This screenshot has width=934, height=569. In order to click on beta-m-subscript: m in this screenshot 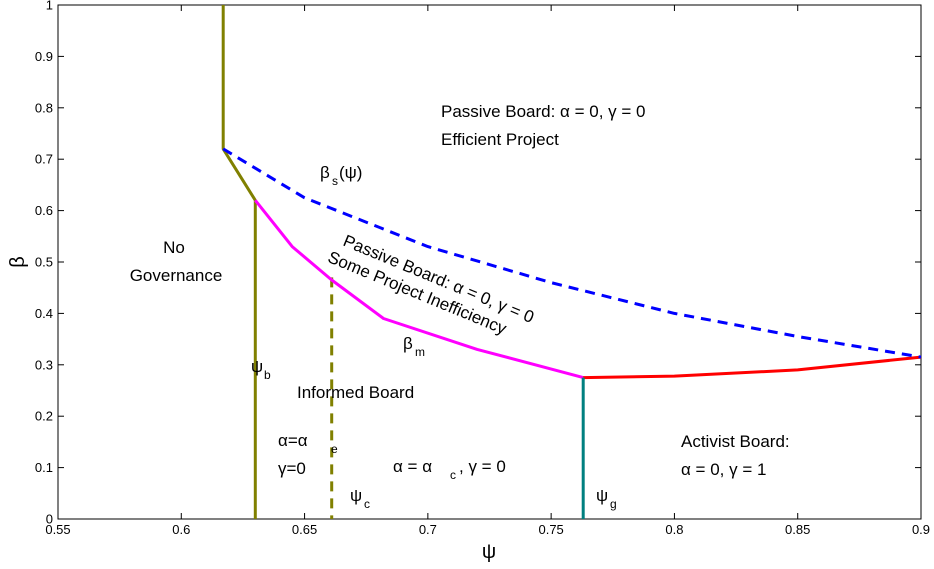, I will do `click(420, 352)`.